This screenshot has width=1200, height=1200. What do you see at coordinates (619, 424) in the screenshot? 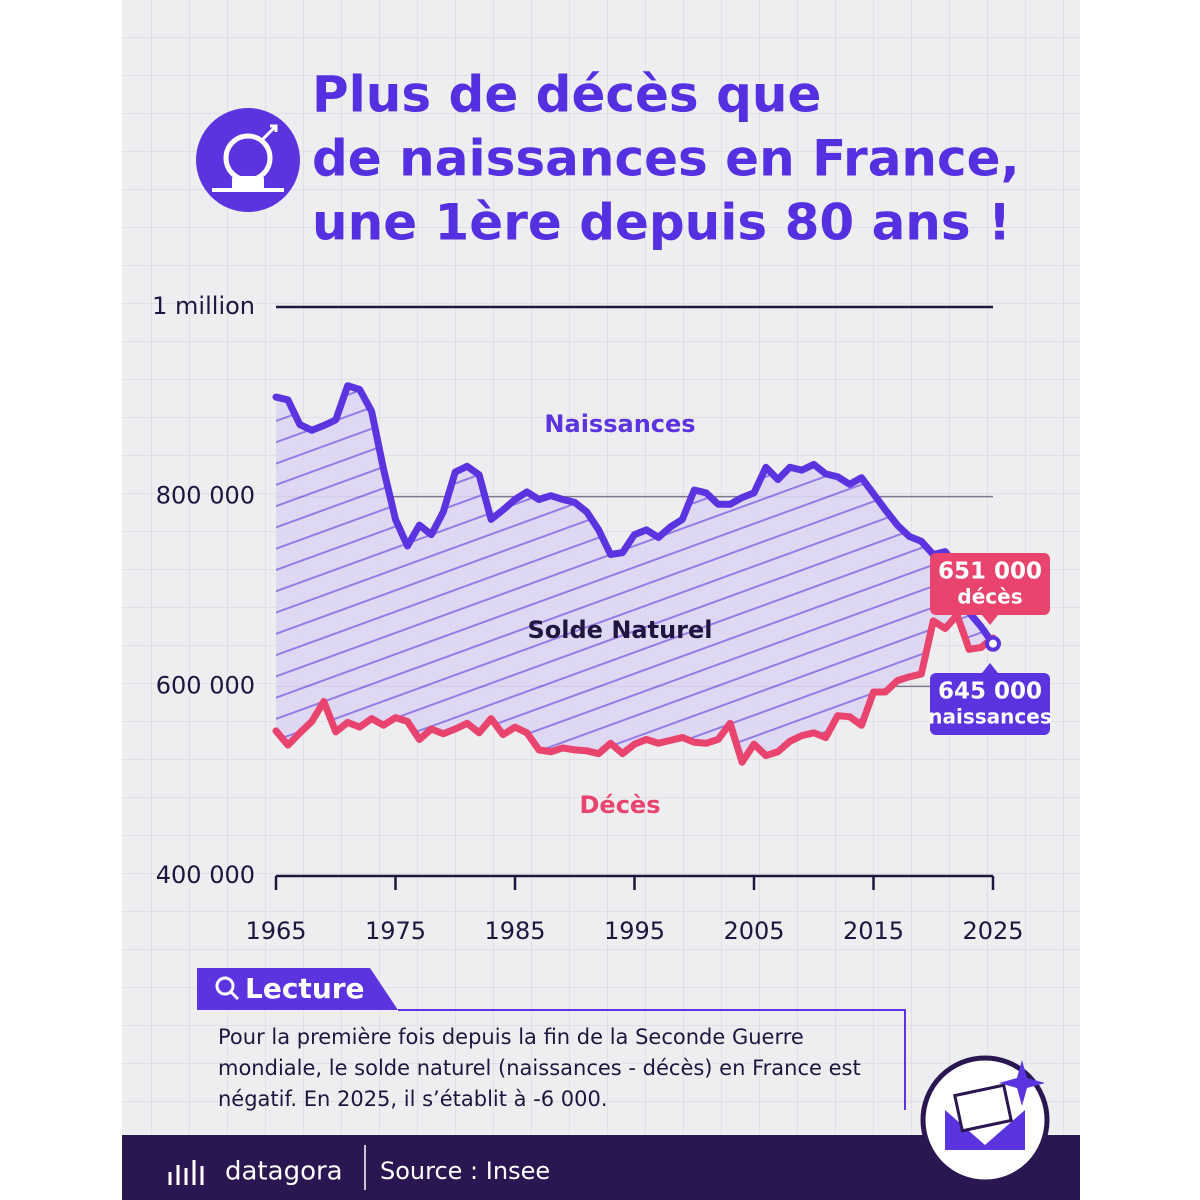
I see `series-label: Naissances` at bounding box center [619, 424].